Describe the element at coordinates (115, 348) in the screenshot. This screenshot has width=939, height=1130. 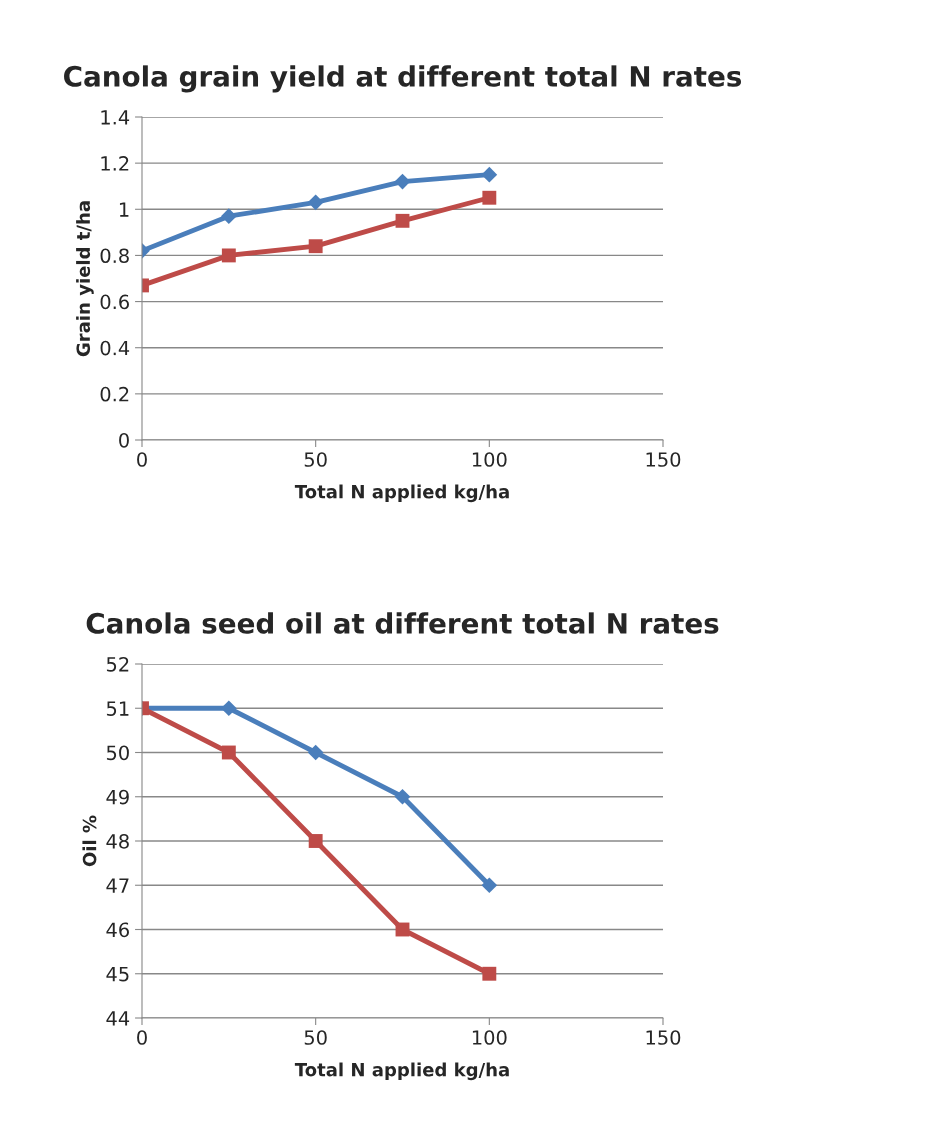
I see `y-tick-label: 0.4` at that location.